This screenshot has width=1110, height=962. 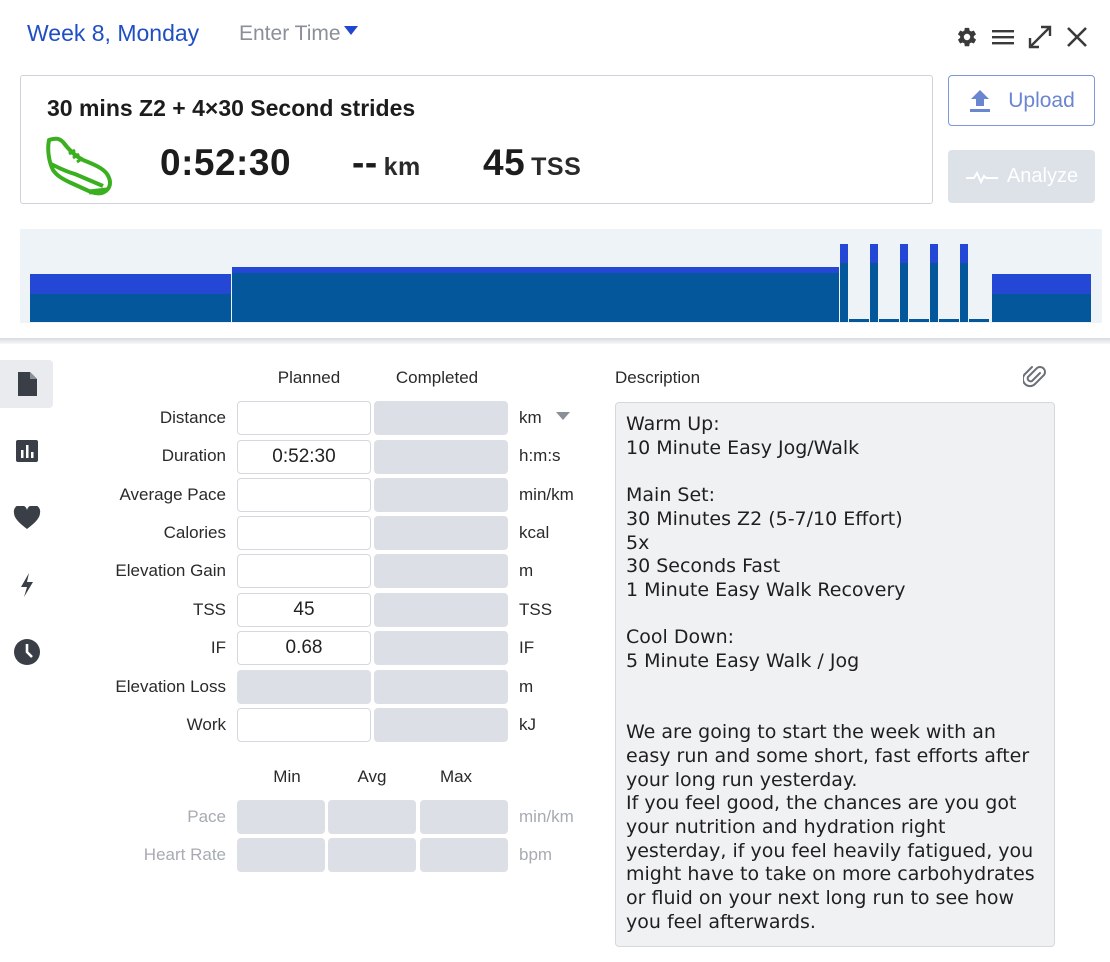 What do you see at coordinates (456, 776) in the screenshot?
I see `max-header: Max` at bounding box center [456, 776].